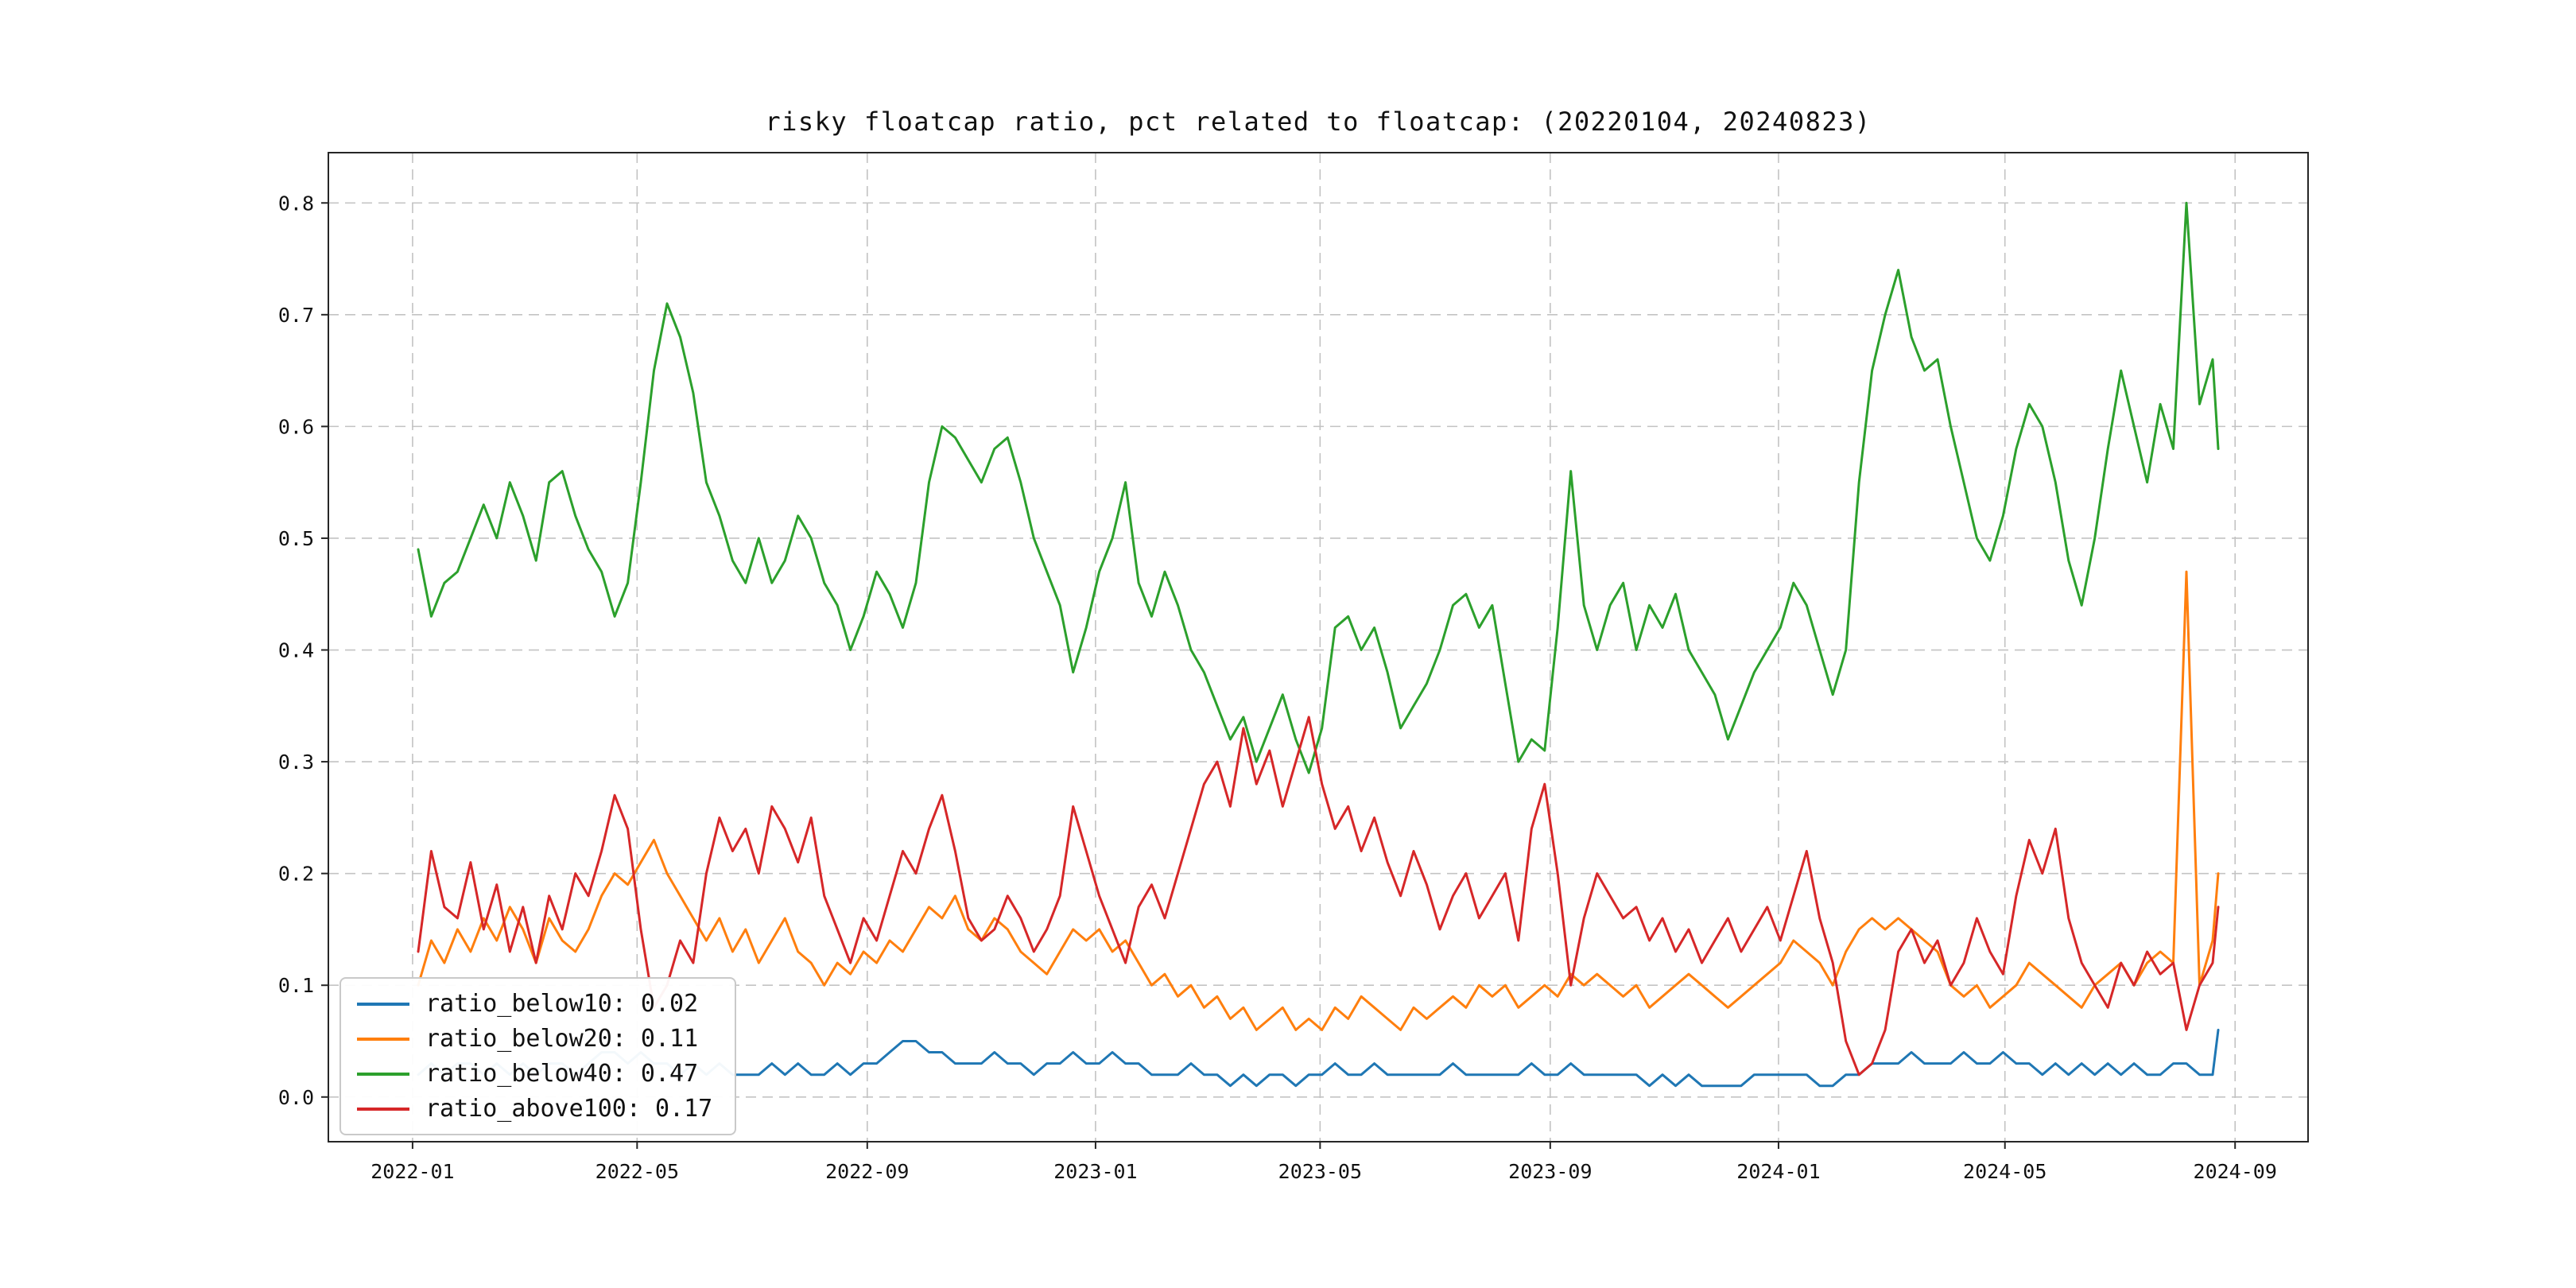 This screenshot has height=1288, width=2576. What do you see at coordinates (562, 1074) in the screenshot?
I see `legend-label-ratio-below40: ratio_below40: 0.47` at bounding box center [562, 1074].